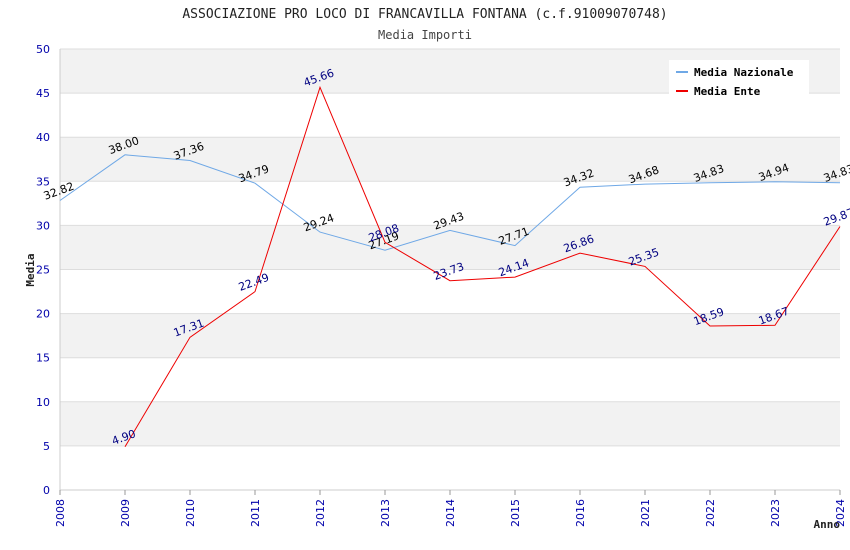  I want to click on y-tick-label: 25, so click(43, 270).